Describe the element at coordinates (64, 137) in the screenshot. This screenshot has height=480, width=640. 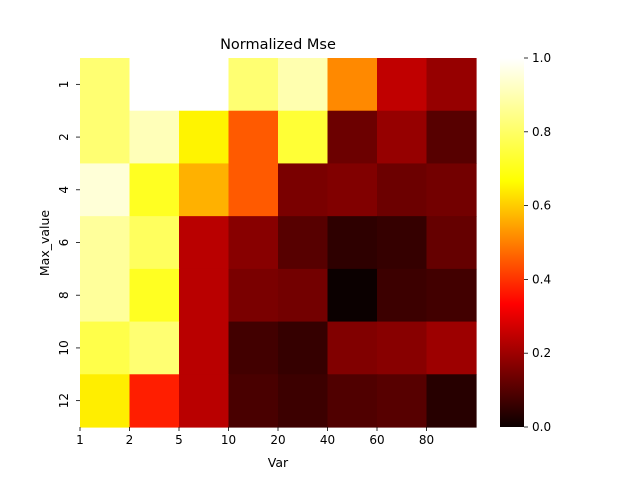
I see `y-tick-label: 2` at that location.